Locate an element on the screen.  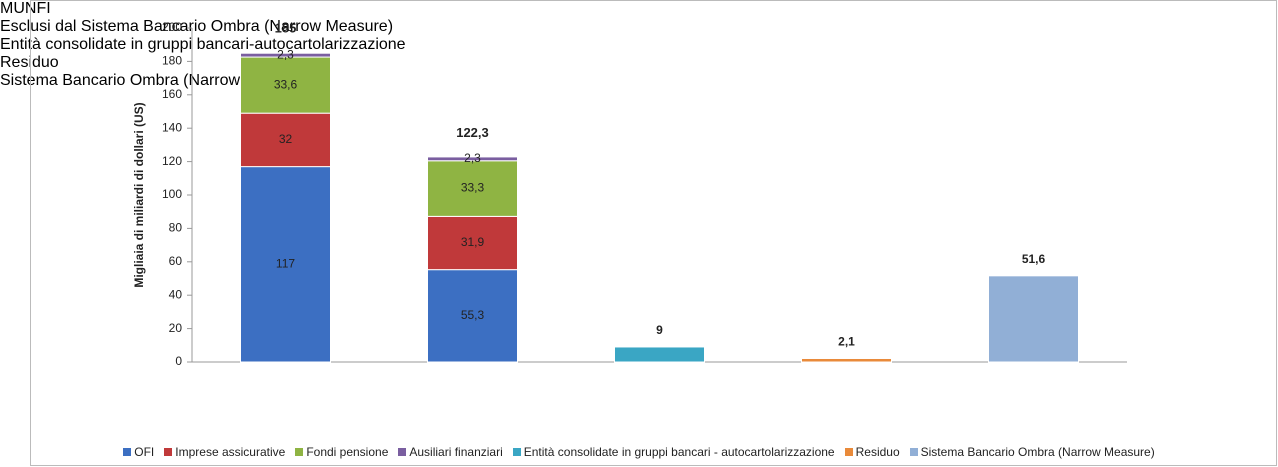
y-tick-label: 140 is located at coordinates (172, 127).